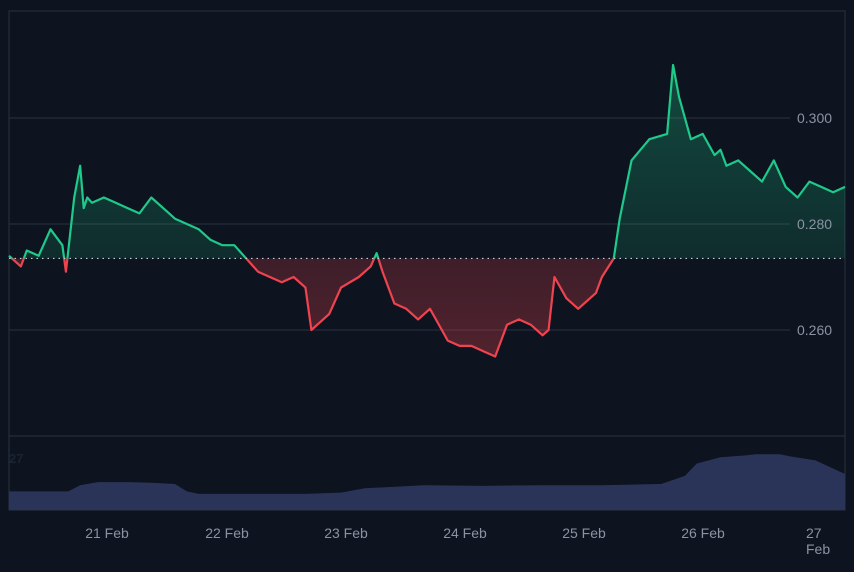  I want to click on y-tick-0260: 0.260, so click(815, 330).